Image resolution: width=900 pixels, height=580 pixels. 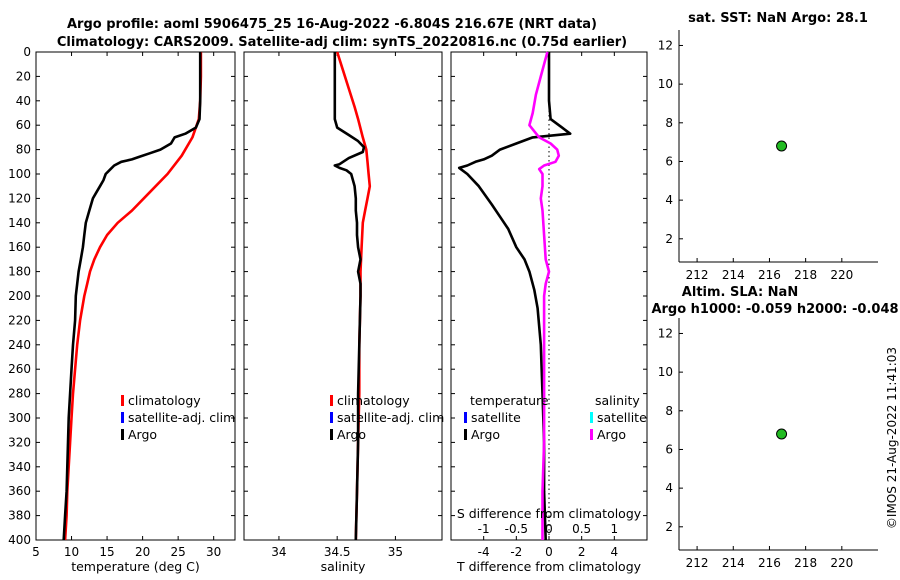 I want to click on s-diff-tick-label: -0.5, so click(x=516, y=529).